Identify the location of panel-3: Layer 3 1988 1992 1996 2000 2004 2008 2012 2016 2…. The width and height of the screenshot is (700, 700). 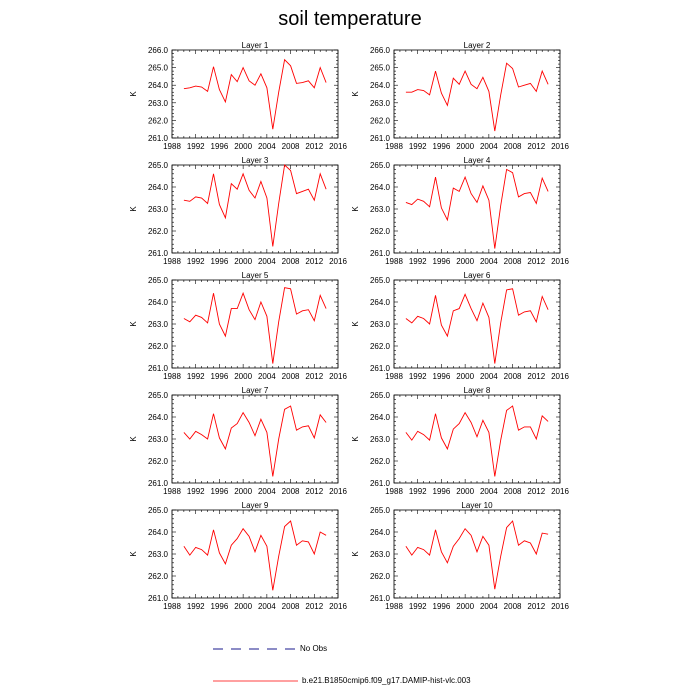
(238, 211).